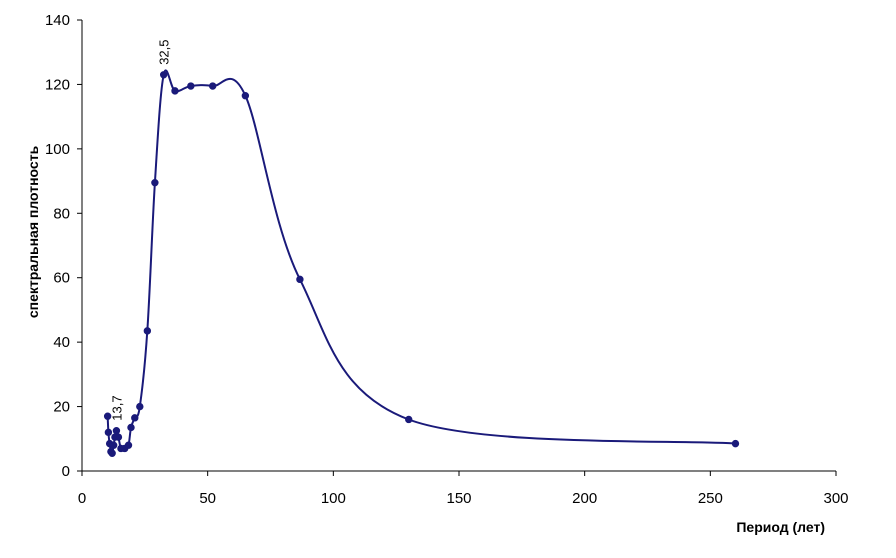 The image size is (896, 558). What do you see at coordinates (116, 407) in the screenshot?
I see `annotation-label: 13,7` at bounding box center [116, 407].